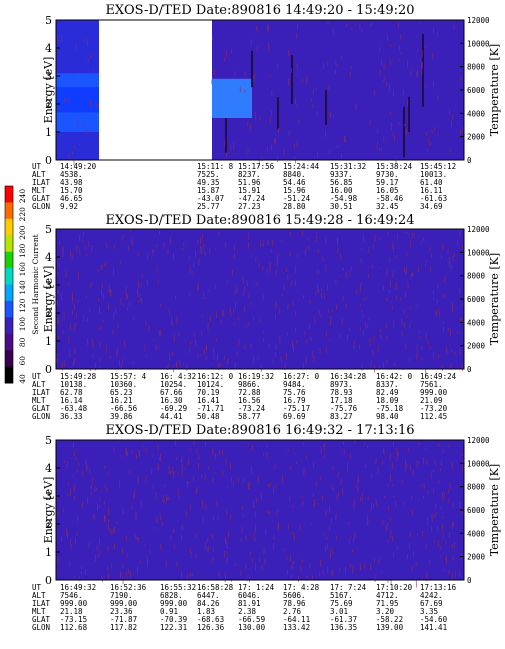 This screenshot has height=649, width=505. What do you see at coordinates (171, 400) in the screenshot?
I see `table-cell: 16.30` at bounding box center [171, 400].